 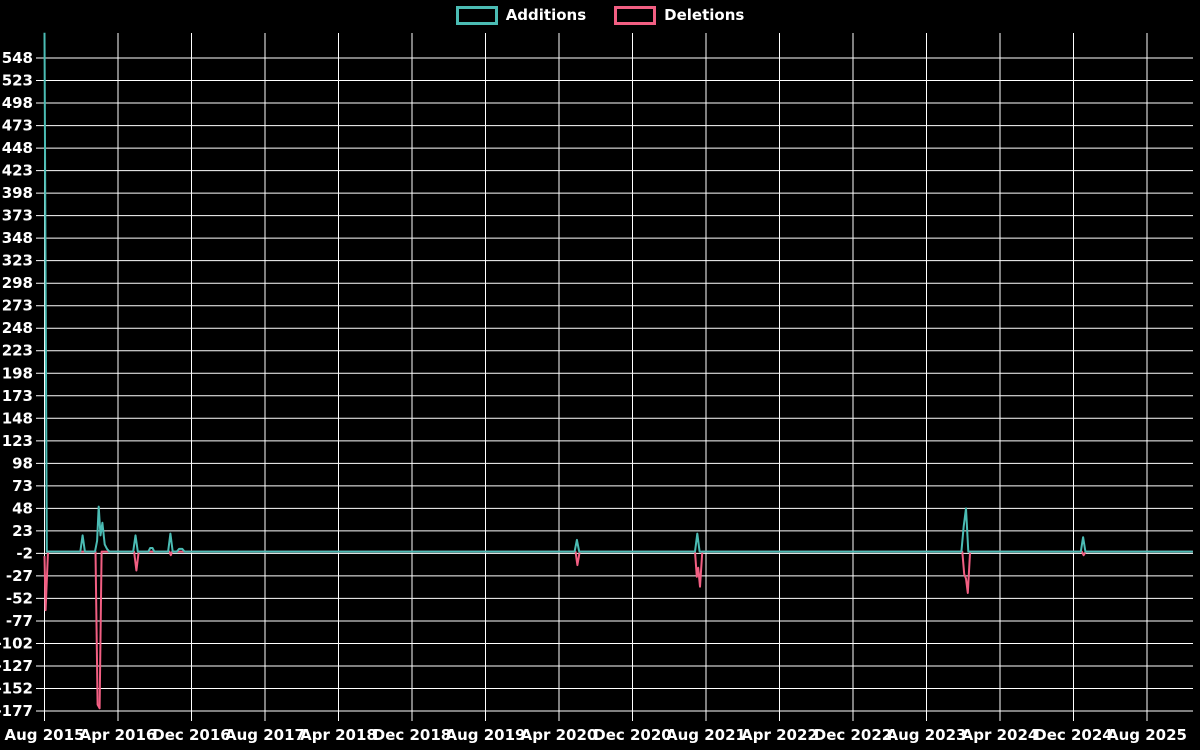 I want to click on svg-text: 173, so click(x=17, y=396).